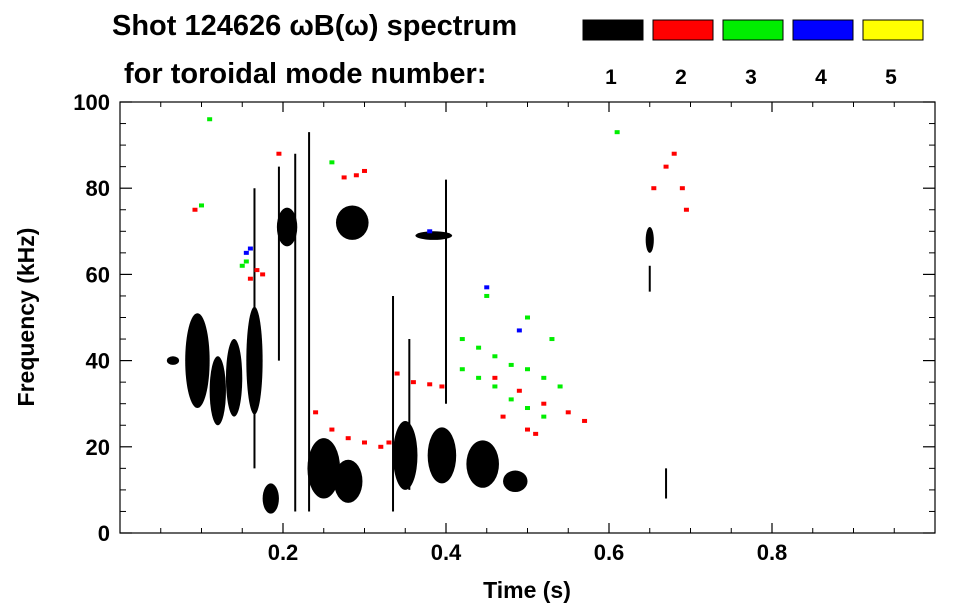 Image resolution: width=963 pixels, height=615 pixels. Describe the element at coordinates (751, 77) in the screenshot. I see `legend-label-3: 3` at that location.